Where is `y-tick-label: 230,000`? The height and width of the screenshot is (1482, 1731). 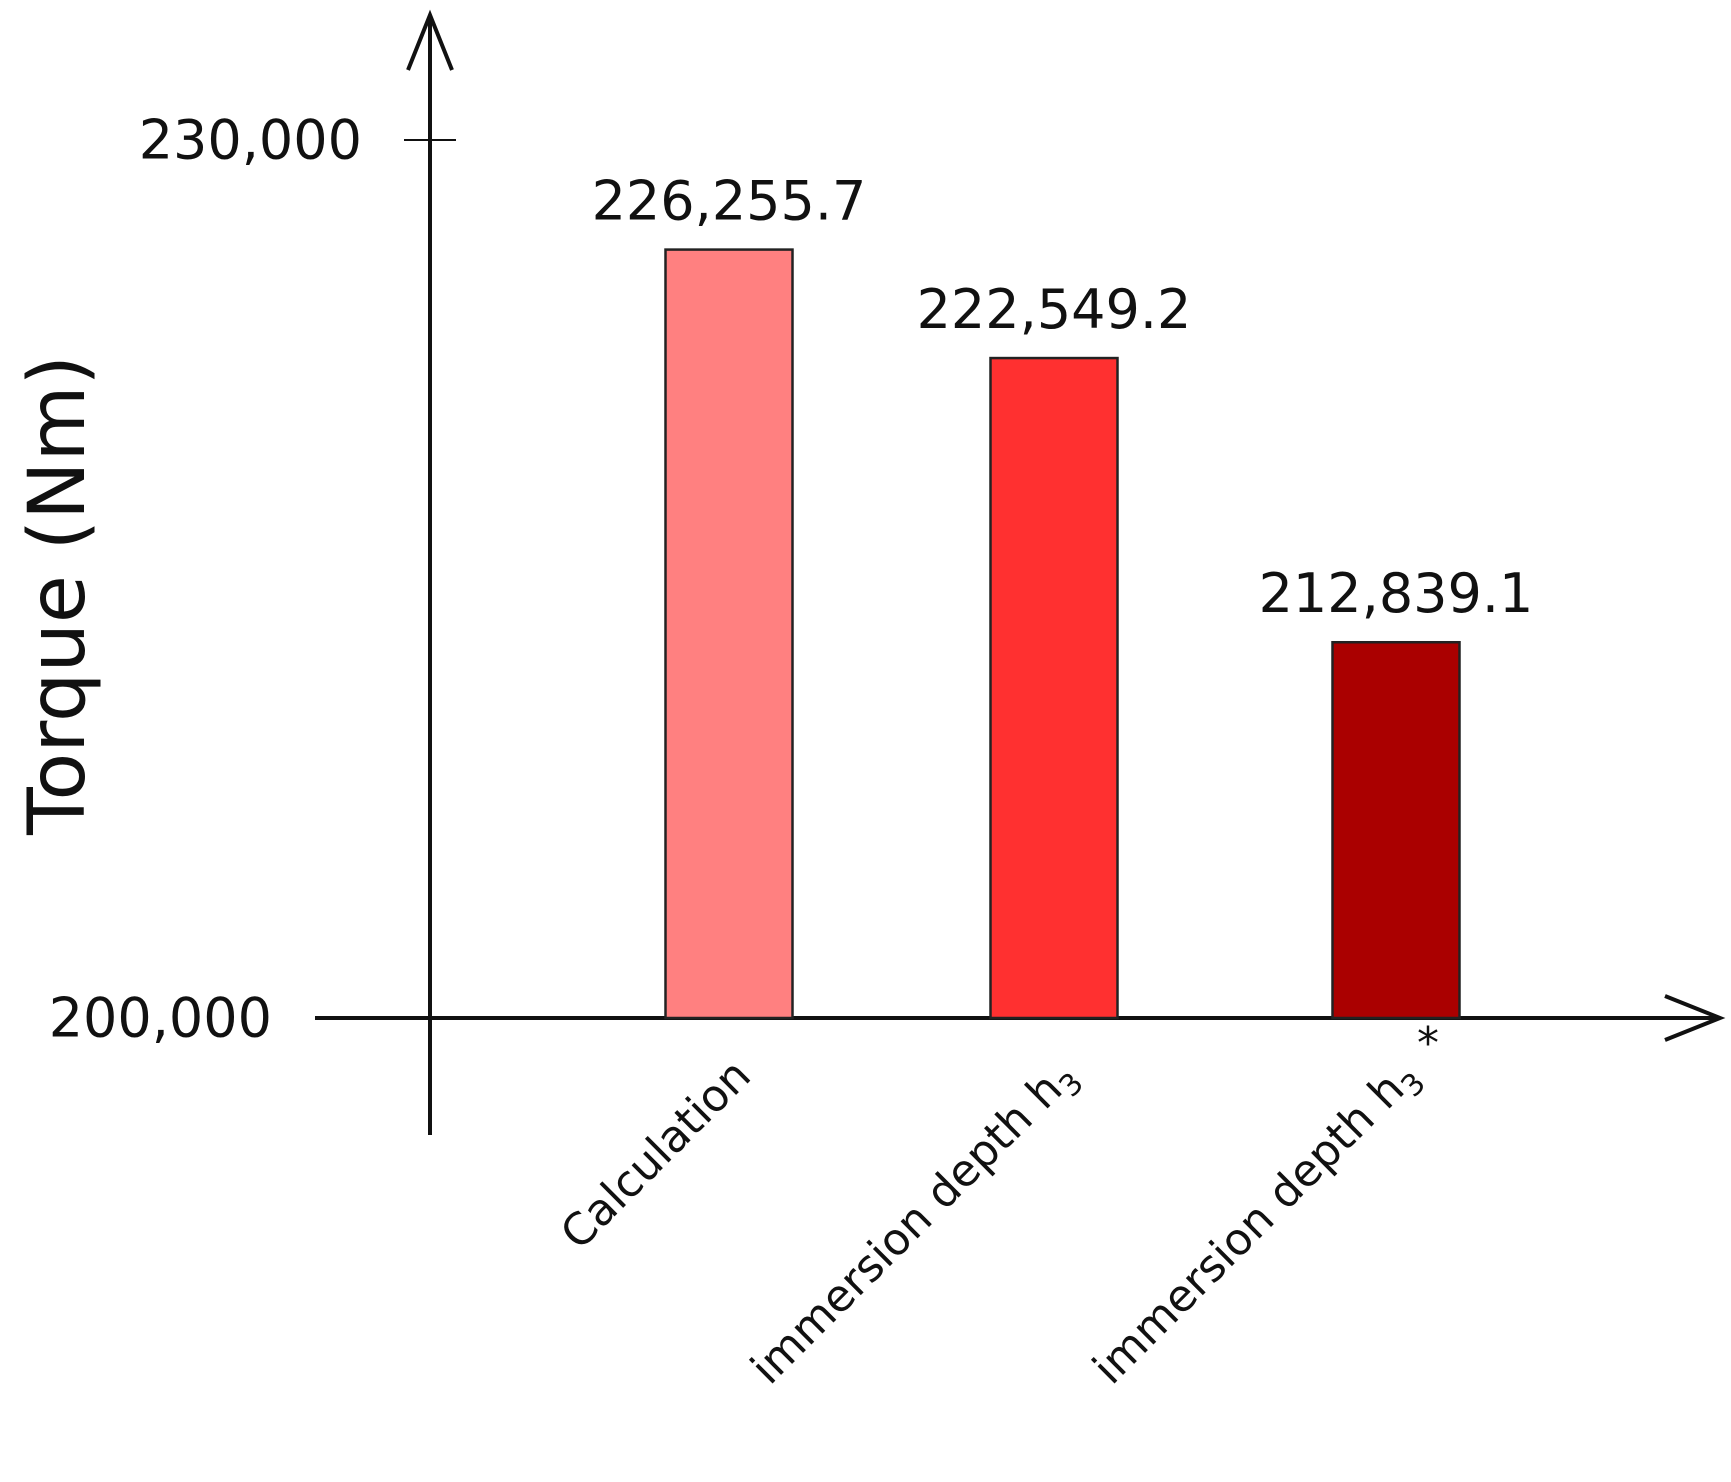
y-tick-label: 230,000 is located at coordinates (250, 140).